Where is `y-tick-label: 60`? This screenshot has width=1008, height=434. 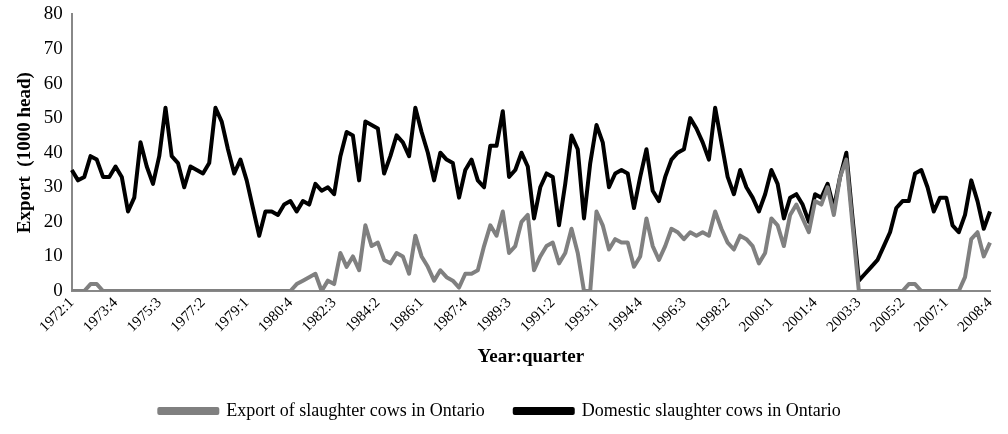
y-tick-label: 60 is located at coordinates (53, 82).